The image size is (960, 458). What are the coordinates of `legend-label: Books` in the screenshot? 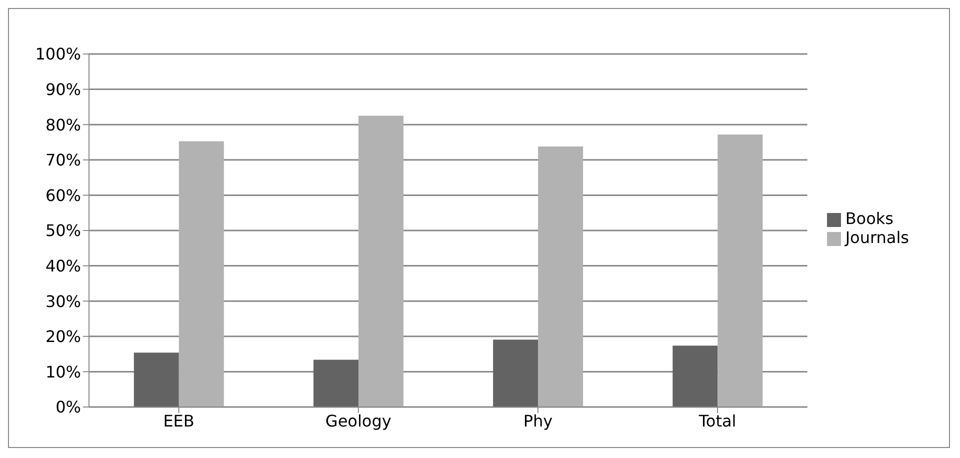 It's located at (869, 218).